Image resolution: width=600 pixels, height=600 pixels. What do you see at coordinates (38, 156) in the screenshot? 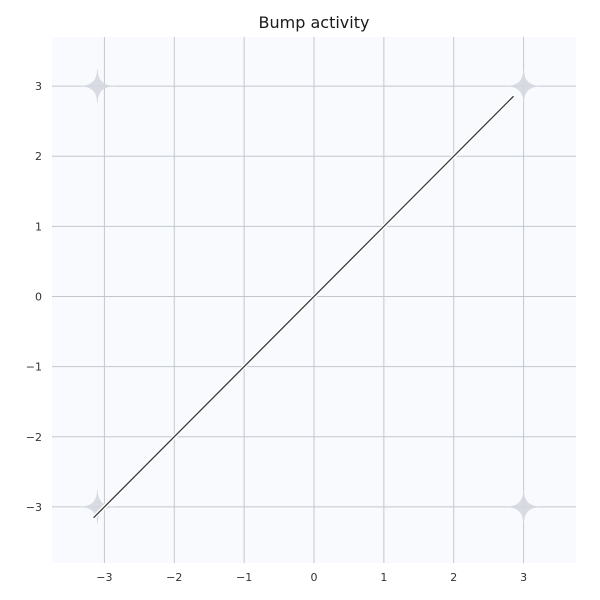
I see `y-tick-label: 2` at bounding box center [38, 156].